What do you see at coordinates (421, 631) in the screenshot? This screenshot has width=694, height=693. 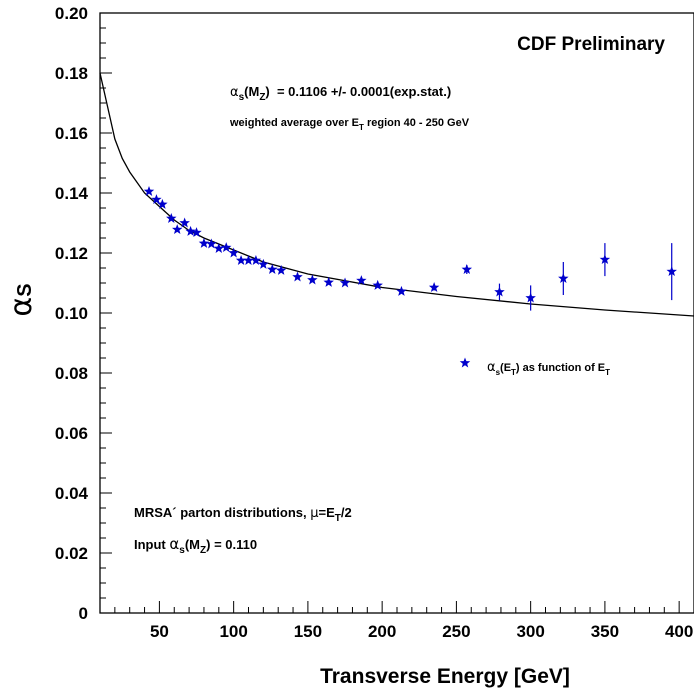 I see `x-tick-labels: 50 100 150 200 250 300 350 400` at bounding box center [421, 631].